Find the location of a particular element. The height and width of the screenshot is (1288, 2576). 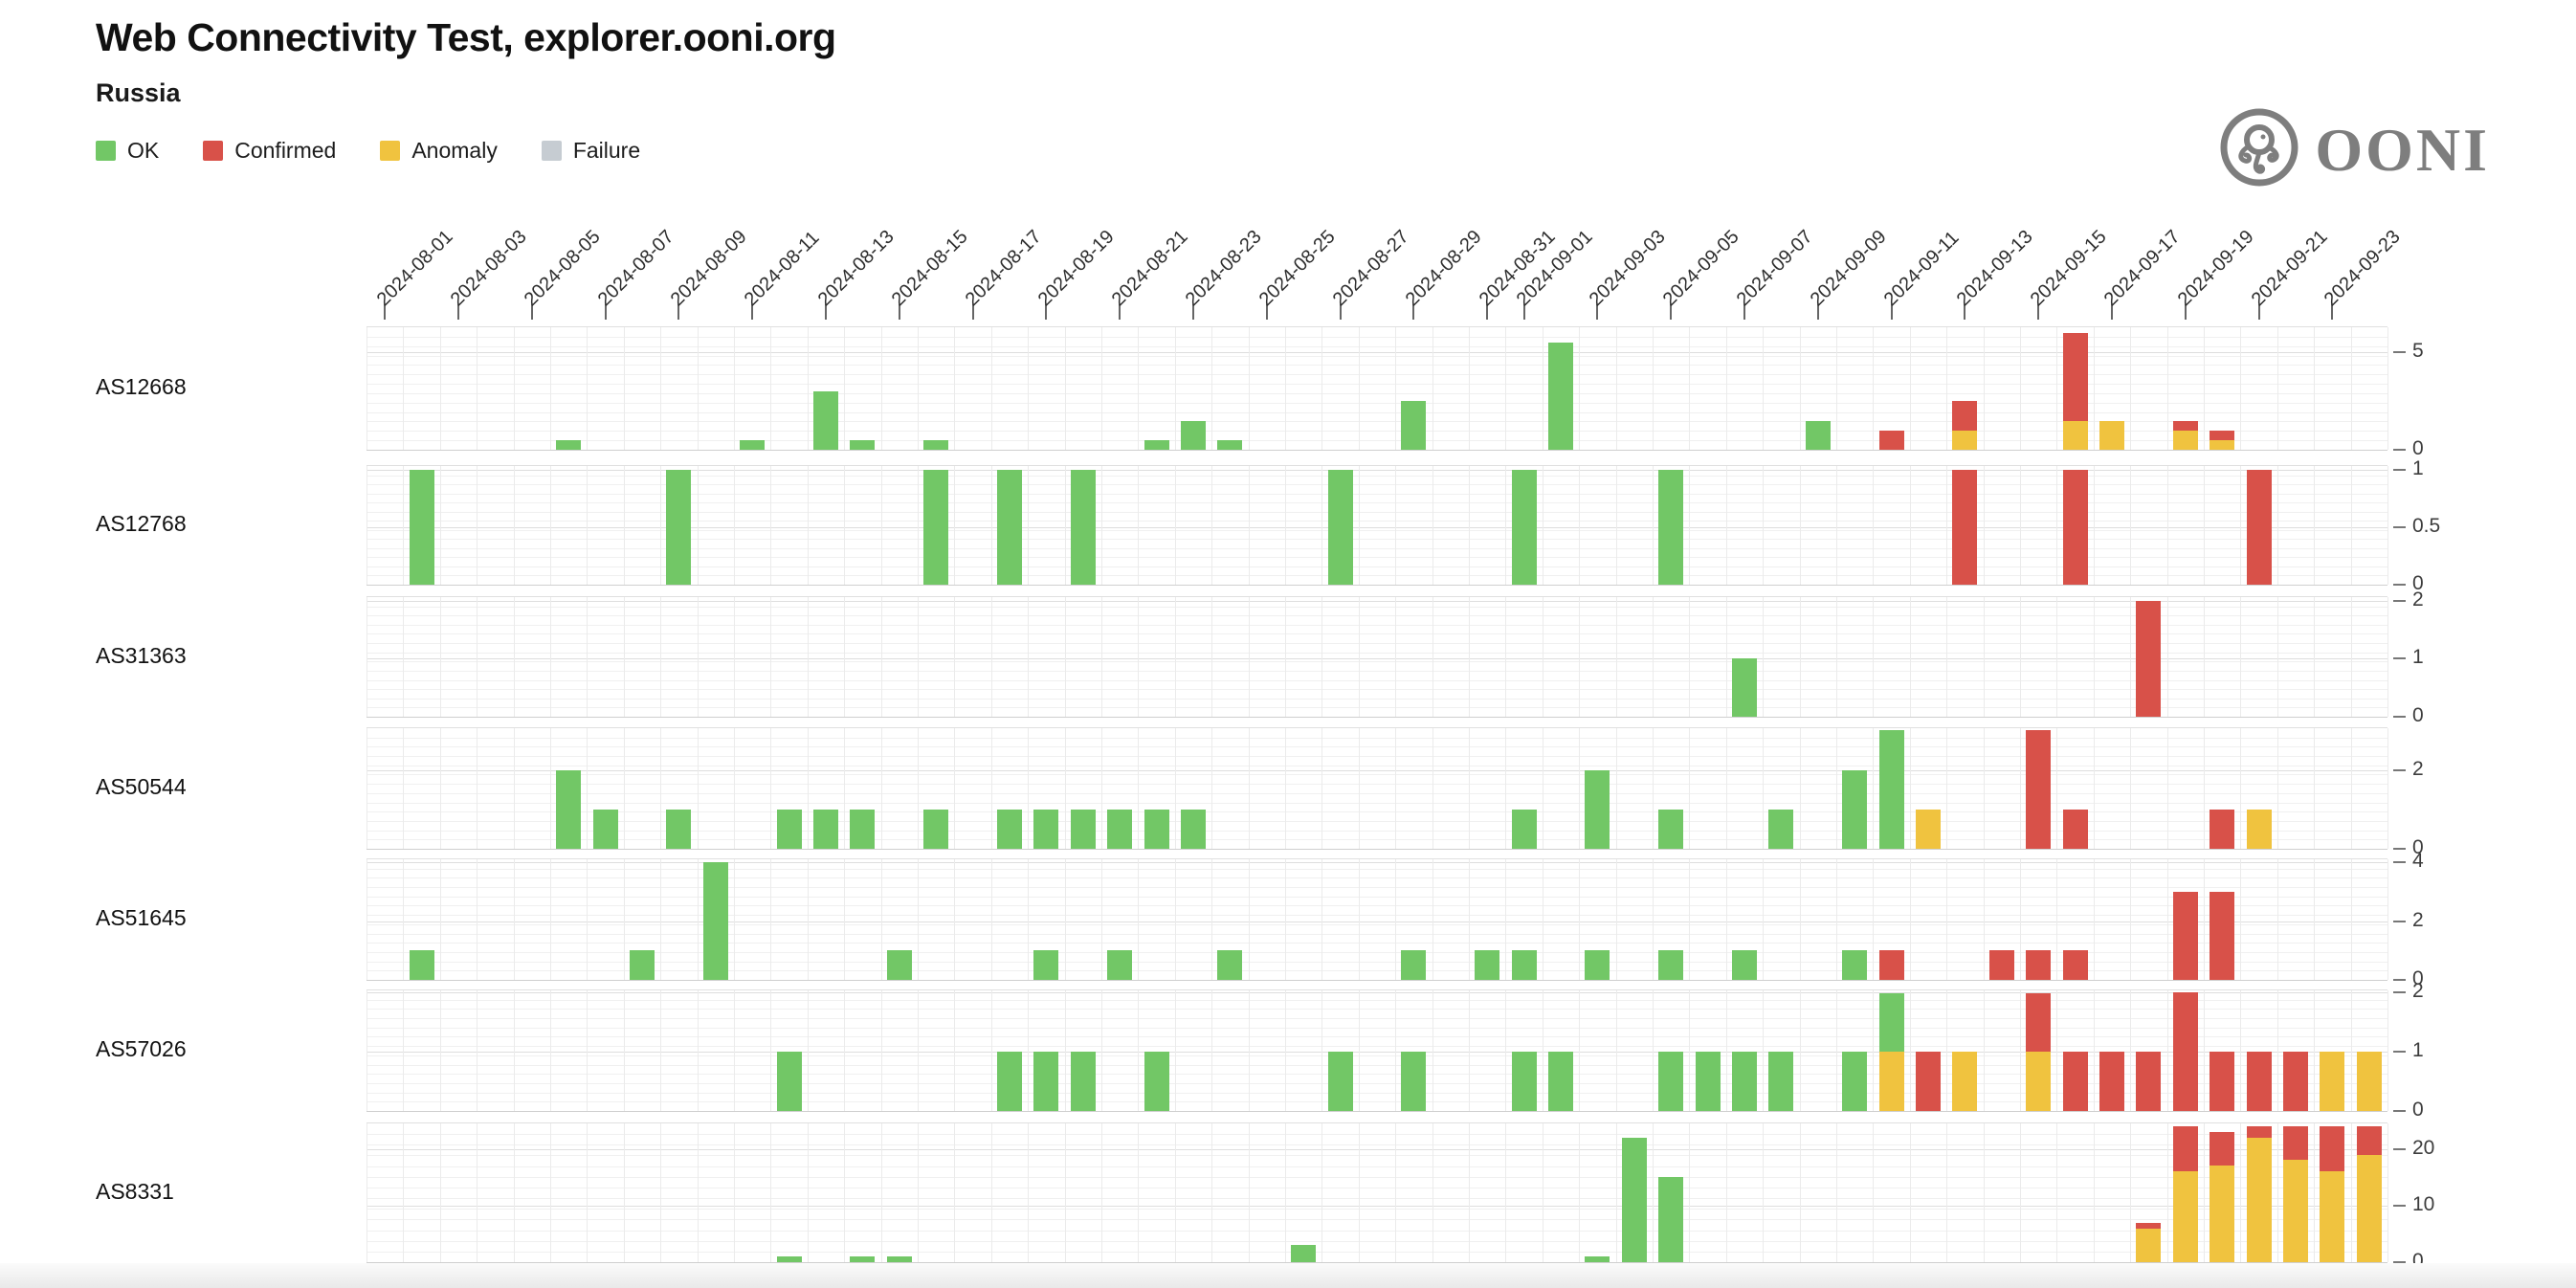

bar-AS51645-2024-09-19-confirmed is located at coordinates (2185, 935).